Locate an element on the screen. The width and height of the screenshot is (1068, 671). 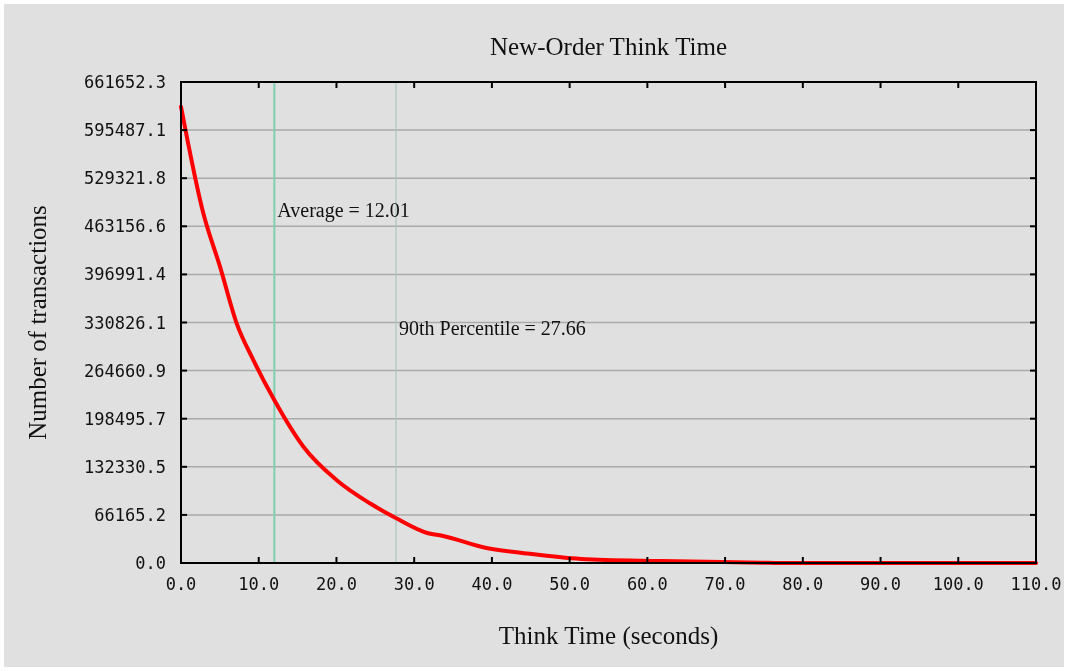
x-tick-label: 50.0 is located at coordinates (570, 584).